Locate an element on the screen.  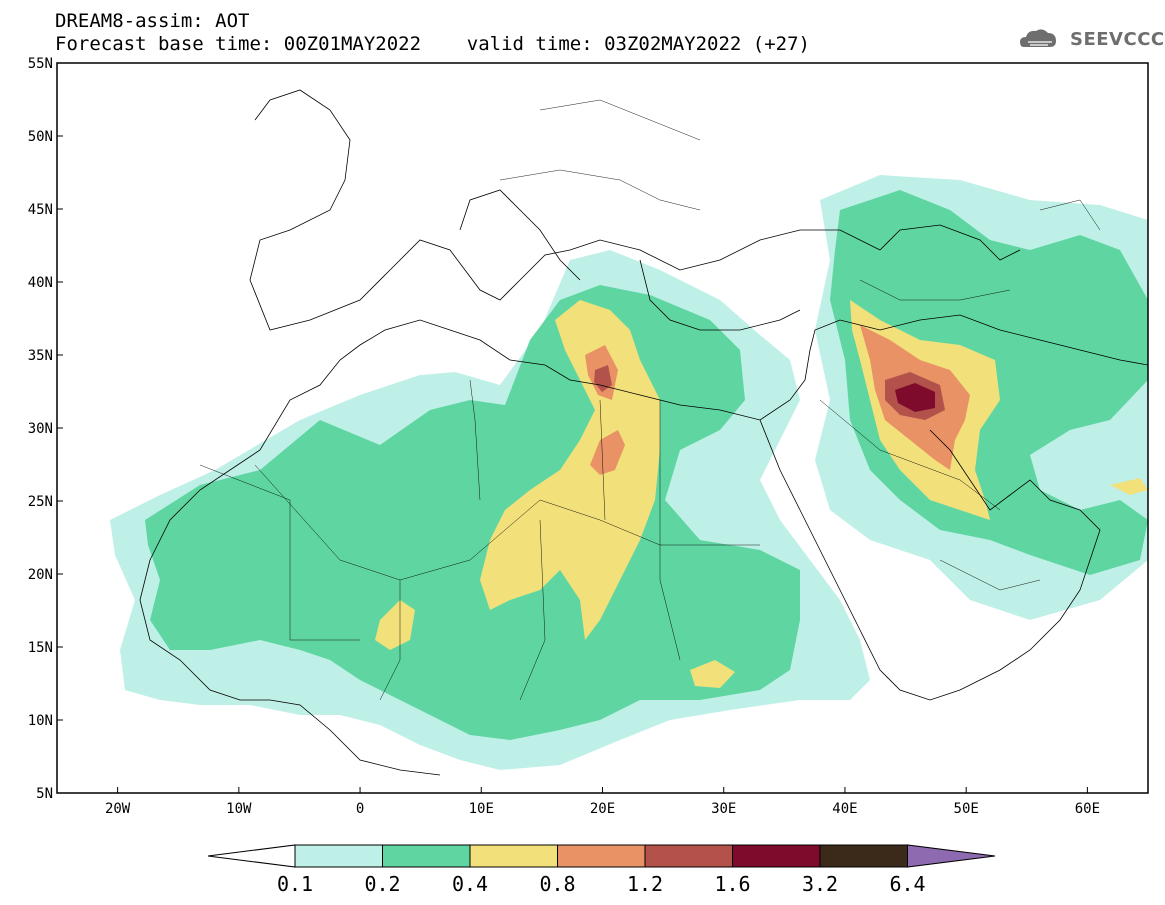
lon-label: 40E is located at coordinates (844, 809).